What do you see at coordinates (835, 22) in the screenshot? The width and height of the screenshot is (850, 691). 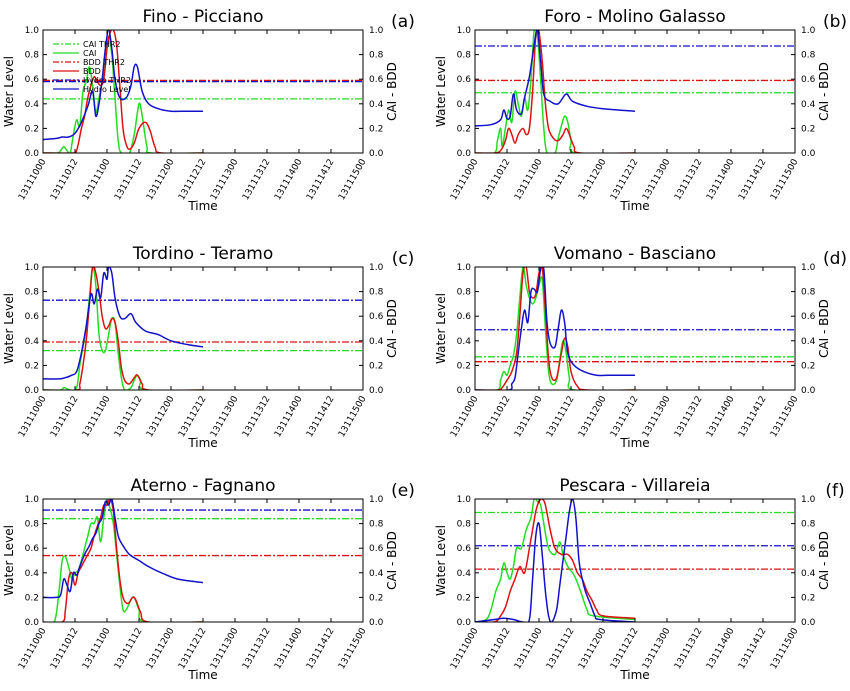 I see `panel-label: (b)` at bounding box center [835, 22].